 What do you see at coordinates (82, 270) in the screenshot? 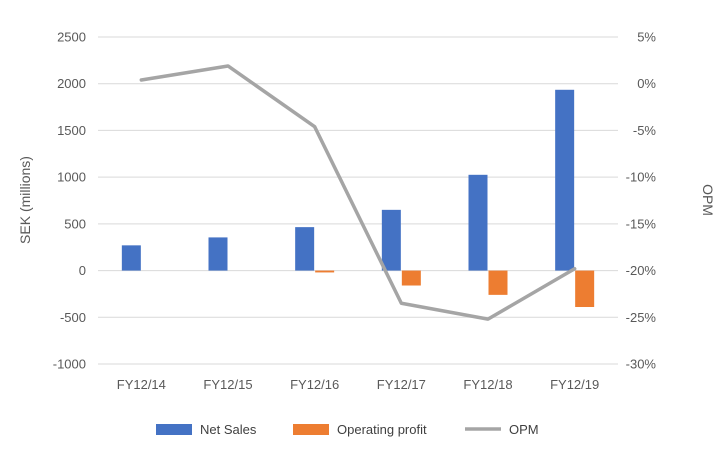
I see `y-tick-label: 0` at bounding box center [82, 270].